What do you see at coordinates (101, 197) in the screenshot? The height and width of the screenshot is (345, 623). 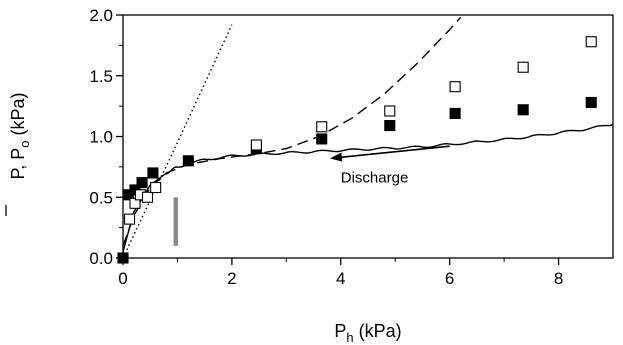 I see `y-tick-label: 0.5` at bounding box center [101, 197].